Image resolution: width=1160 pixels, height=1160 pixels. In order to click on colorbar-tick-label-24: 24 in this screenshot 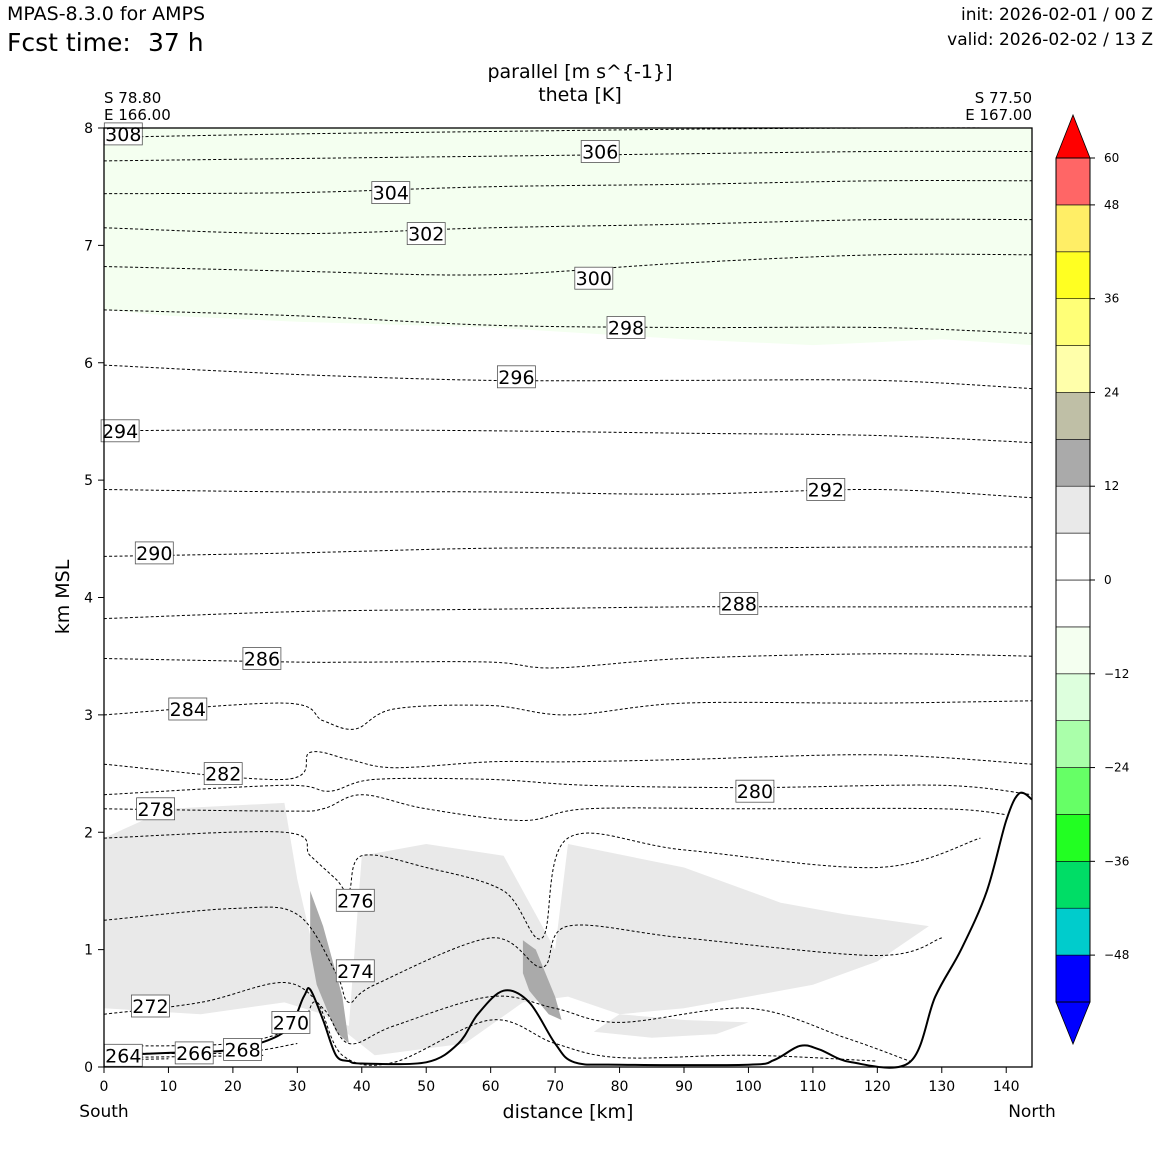, I will do `click(1111, 392)`.